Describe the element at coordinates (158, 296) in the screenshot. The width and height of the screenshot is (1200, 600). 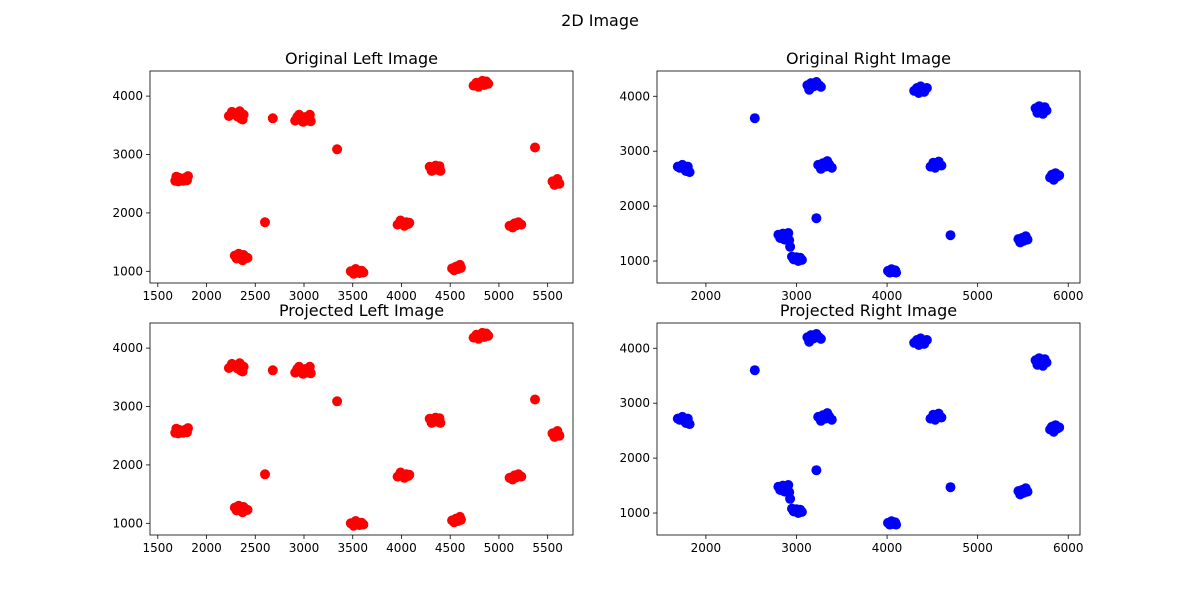
I see `x-tick-label: 1500` at that location.